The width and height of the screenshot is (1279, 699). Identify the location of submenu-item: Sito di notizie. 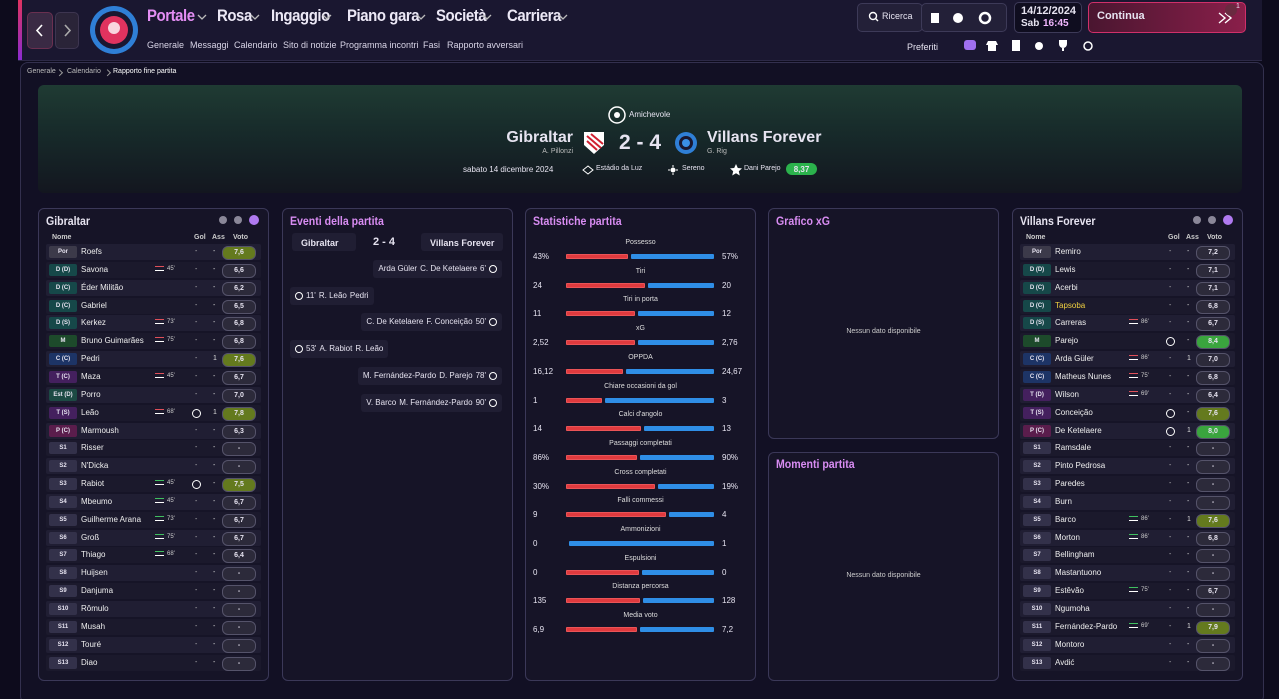
(310, 45).